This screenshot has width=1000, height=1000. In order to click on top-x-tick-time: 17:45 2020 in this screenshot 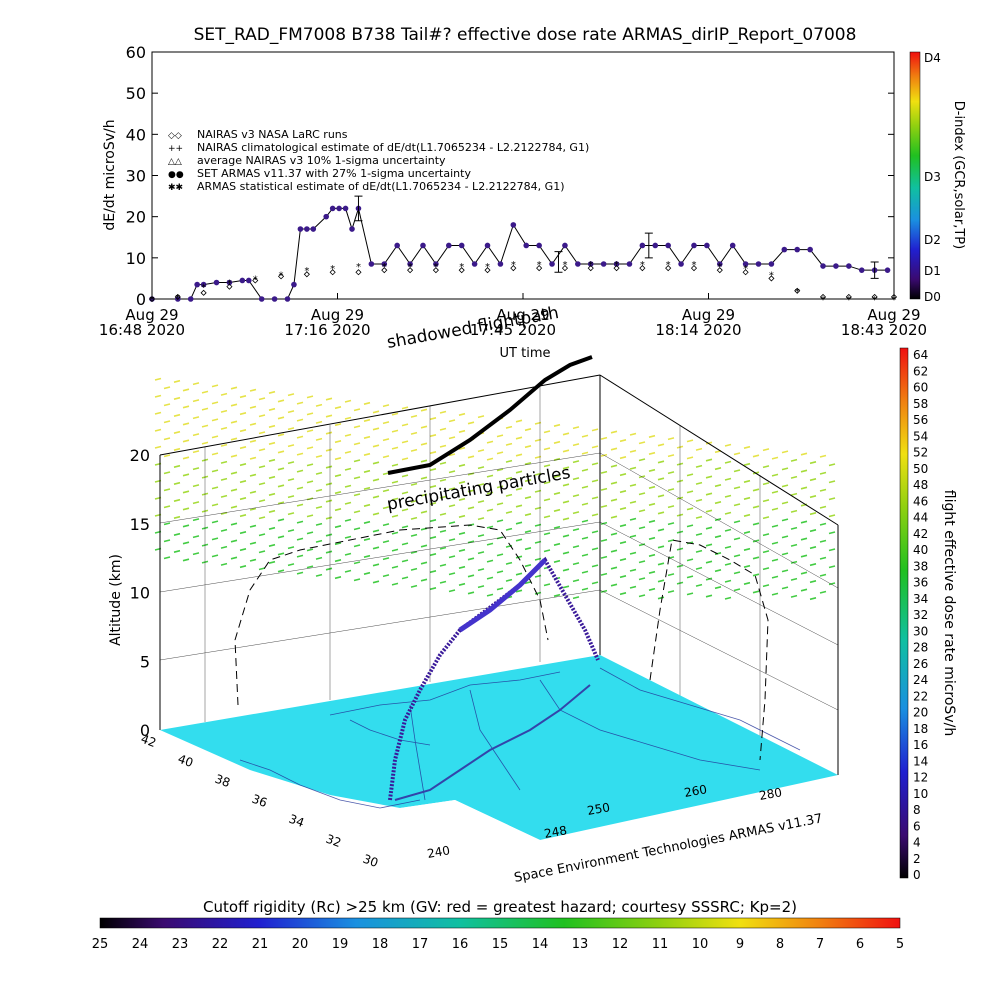, I will do `click(513, 330)`.